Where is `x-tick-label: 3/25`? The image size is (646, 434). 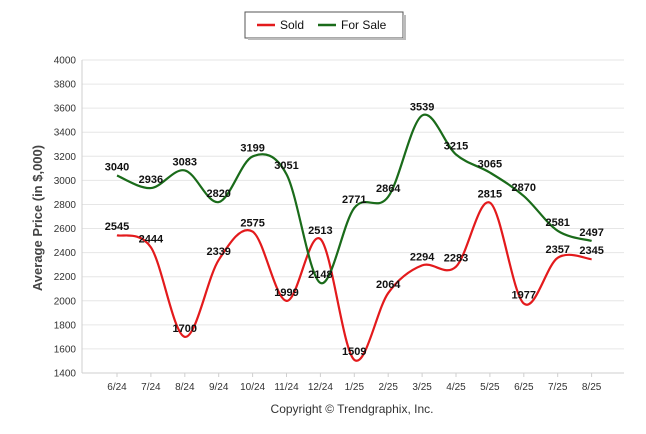
x-tick-label: 3/25 is located at coordinates (422, 387).